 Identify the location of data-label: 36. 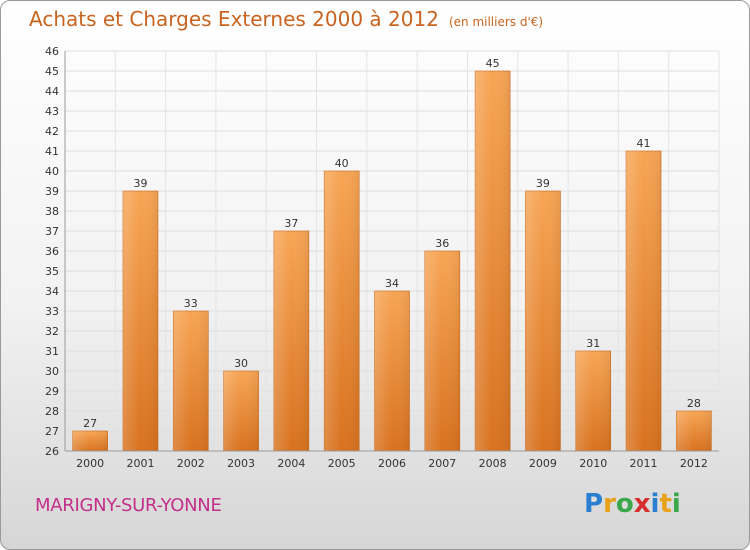
(442, 243).